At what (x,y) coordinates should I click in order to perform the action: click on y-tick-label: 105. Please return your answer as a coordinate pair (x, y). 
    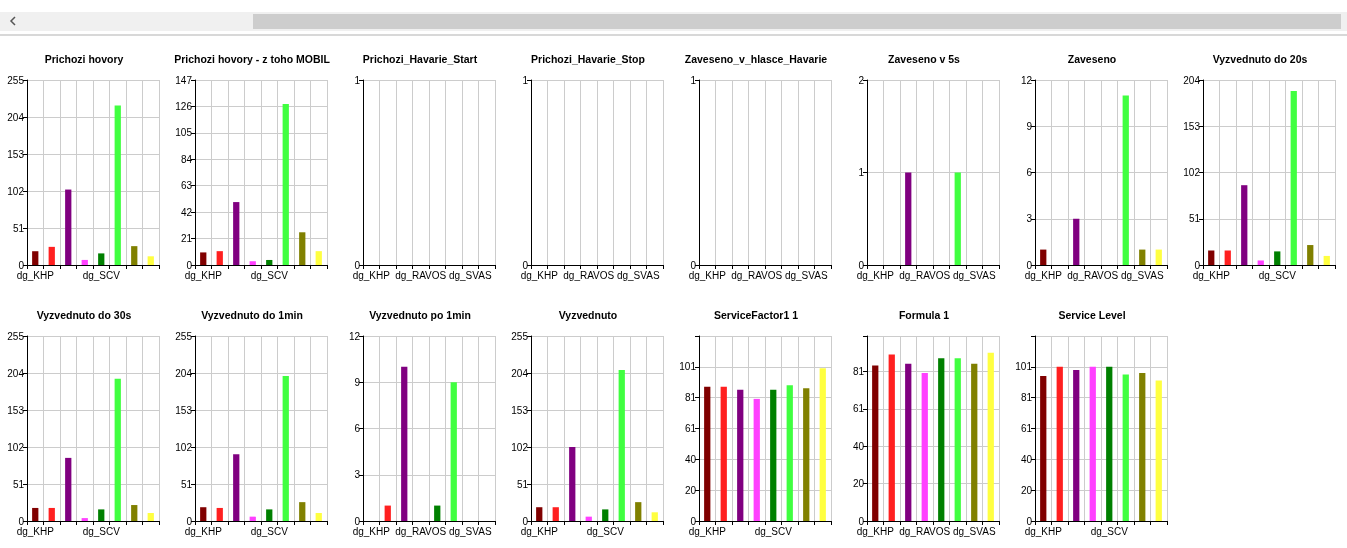
    Looking at the image, I should click on (184, 133).